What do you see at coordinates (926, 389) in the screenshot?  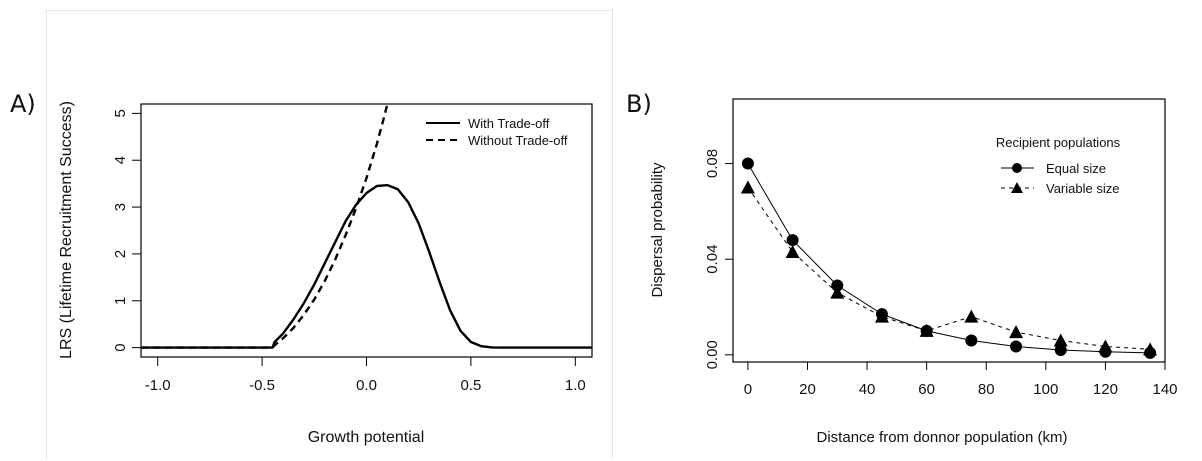 I see `panel-b-x-tick-label: 60` at bounding box center [926, 389].